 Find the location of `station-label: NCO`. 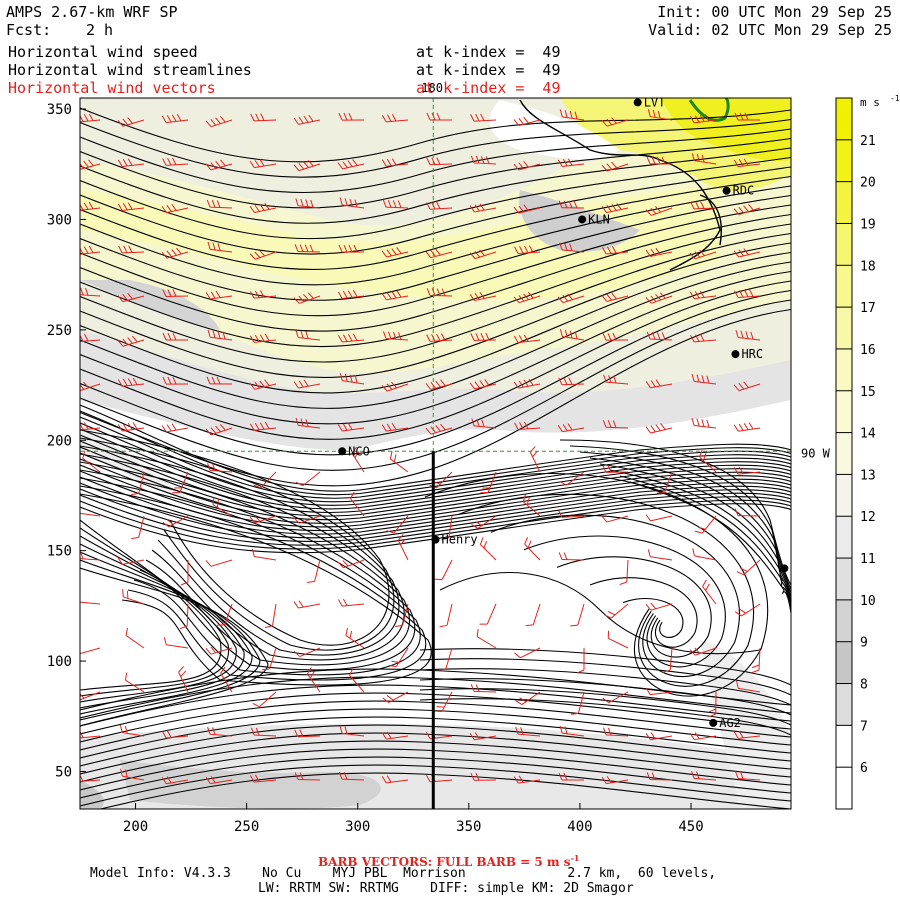

station-label: NCO is located at coordinates (359, 451).